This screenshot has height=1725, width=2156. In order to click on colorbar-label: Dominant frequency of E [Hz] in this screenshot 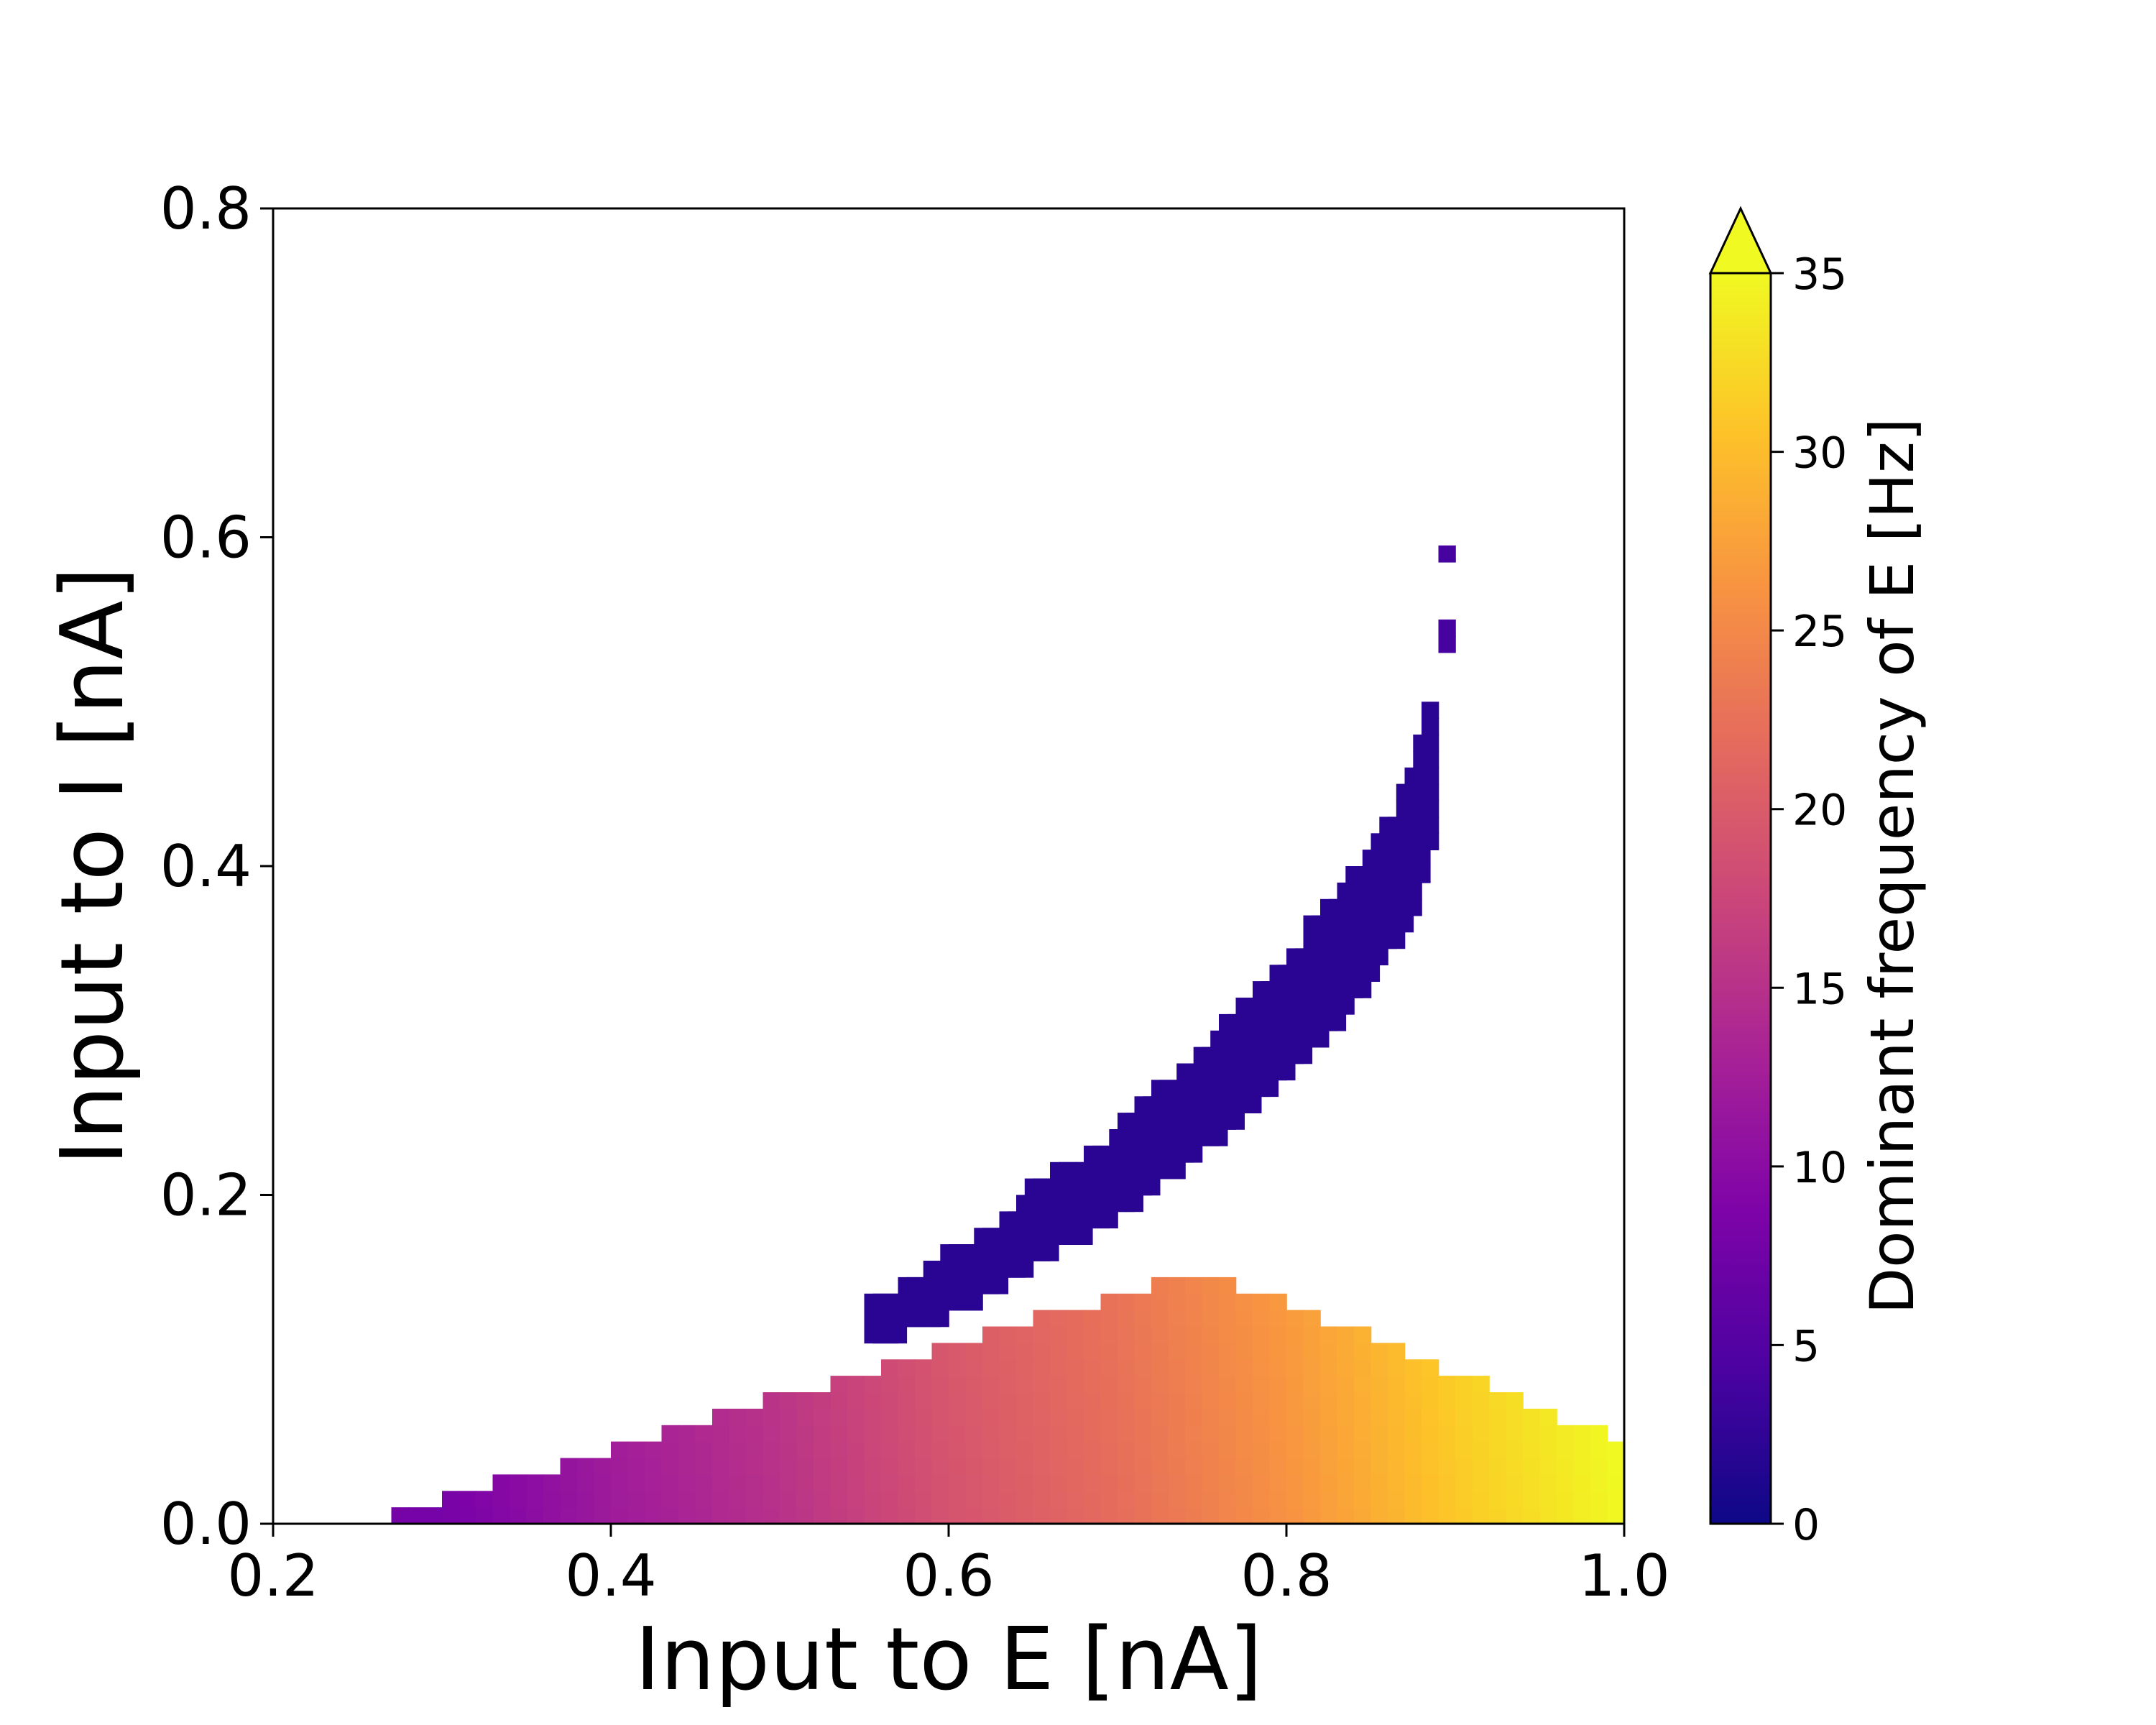, I will do `click(1892, 866)`.